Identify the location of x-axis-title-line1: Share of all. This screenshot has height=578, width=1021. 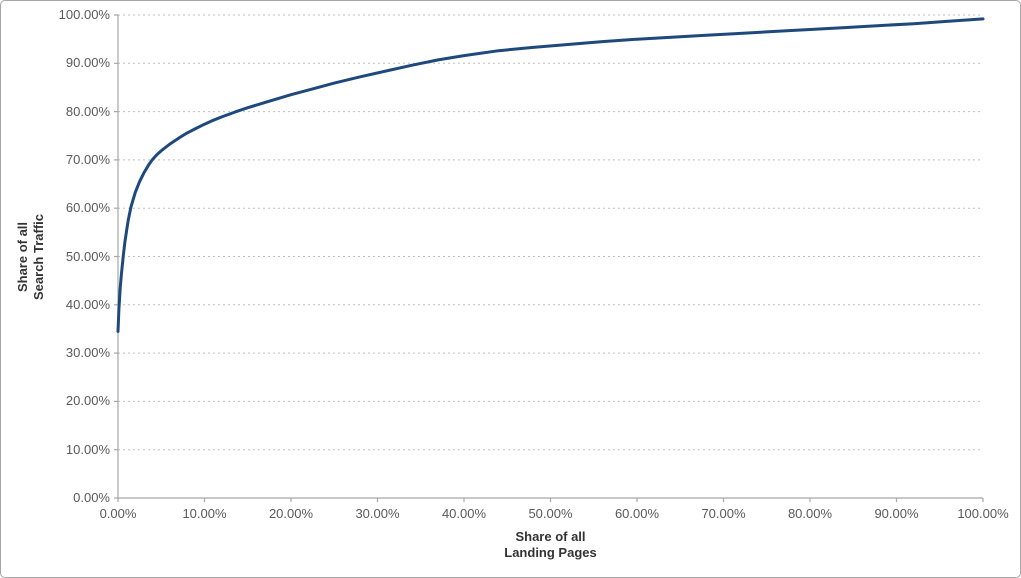
(550, 536).